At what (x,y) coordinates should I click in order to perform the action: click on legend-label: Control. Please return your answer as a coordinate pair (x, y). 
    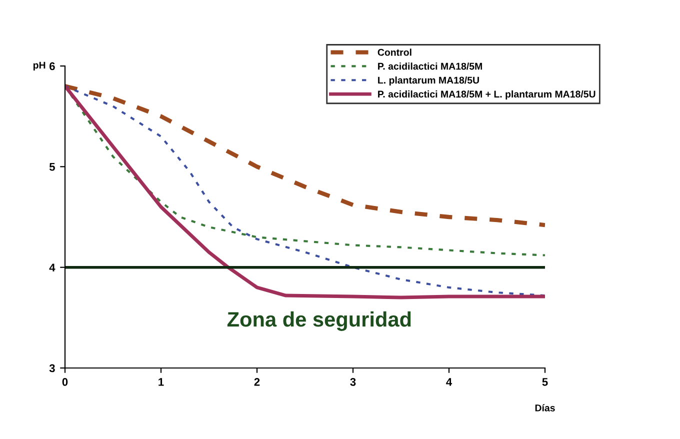
    Looking at the image, I should click on (395, 52).